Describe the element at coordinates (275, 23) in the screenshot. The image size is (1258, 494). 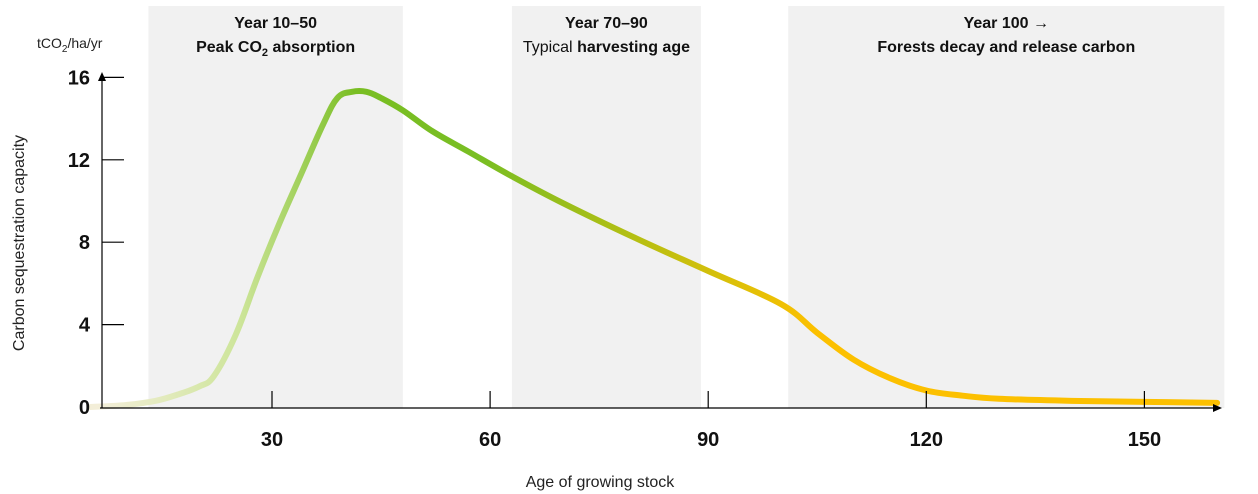
I see `band-title-line1: Year 10–50` at that location.